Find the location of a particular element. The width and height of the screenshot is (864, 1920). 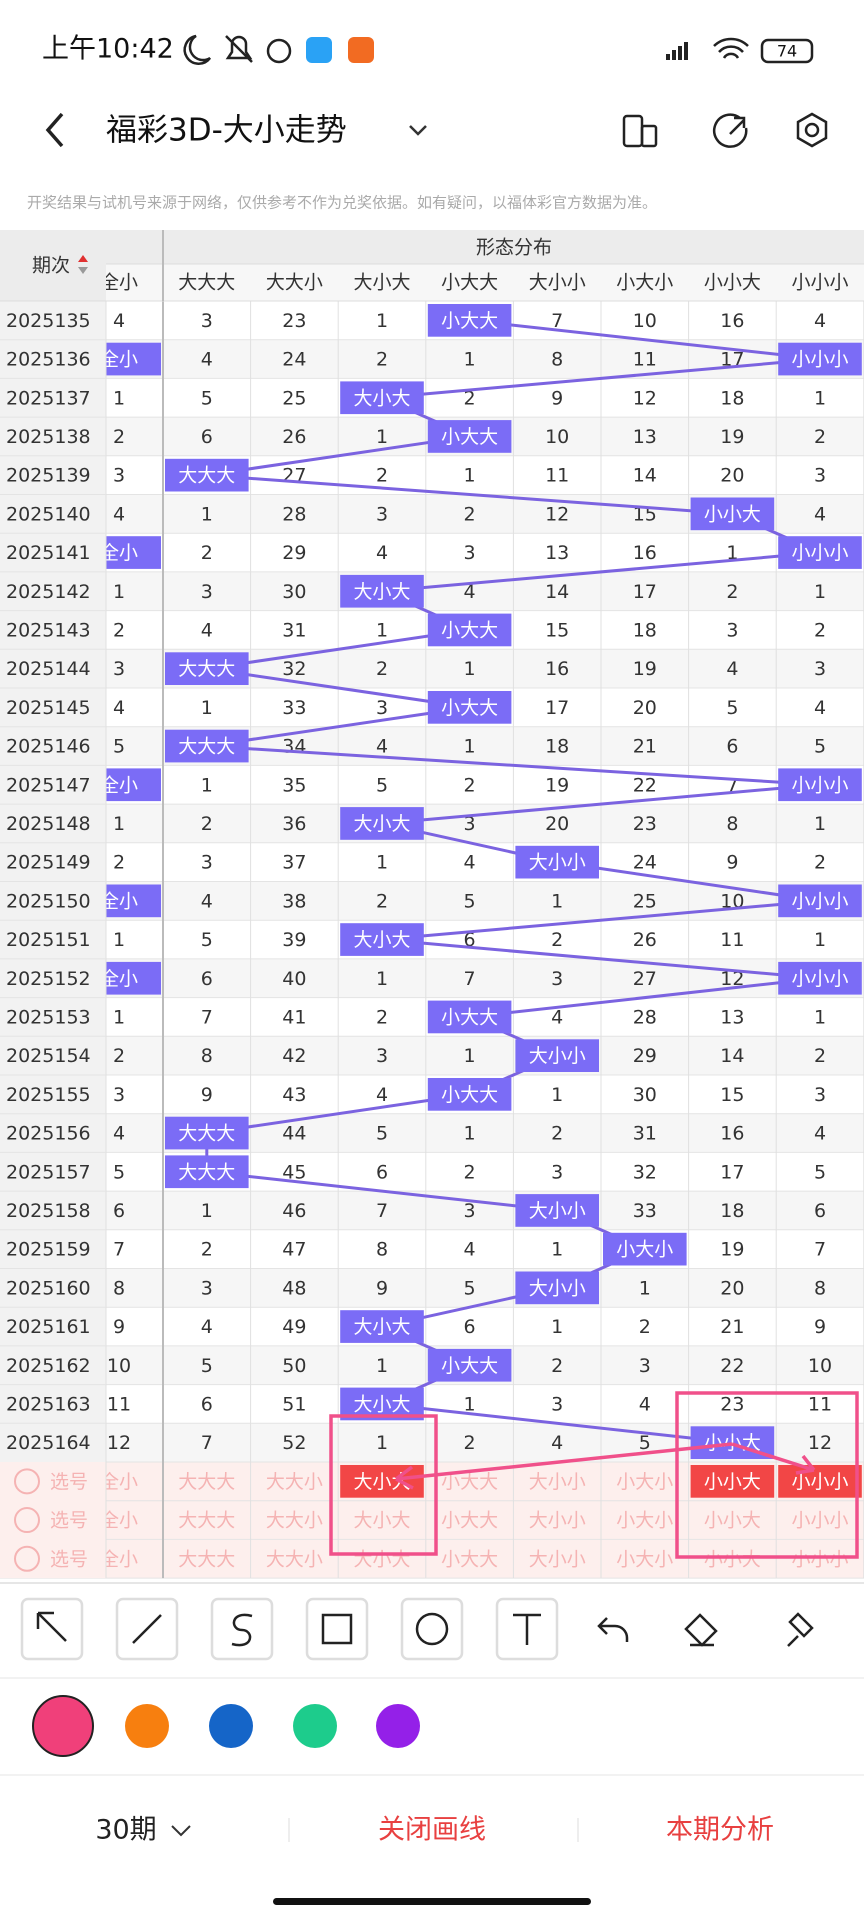

trend-line is located at coordinates (601, 572).